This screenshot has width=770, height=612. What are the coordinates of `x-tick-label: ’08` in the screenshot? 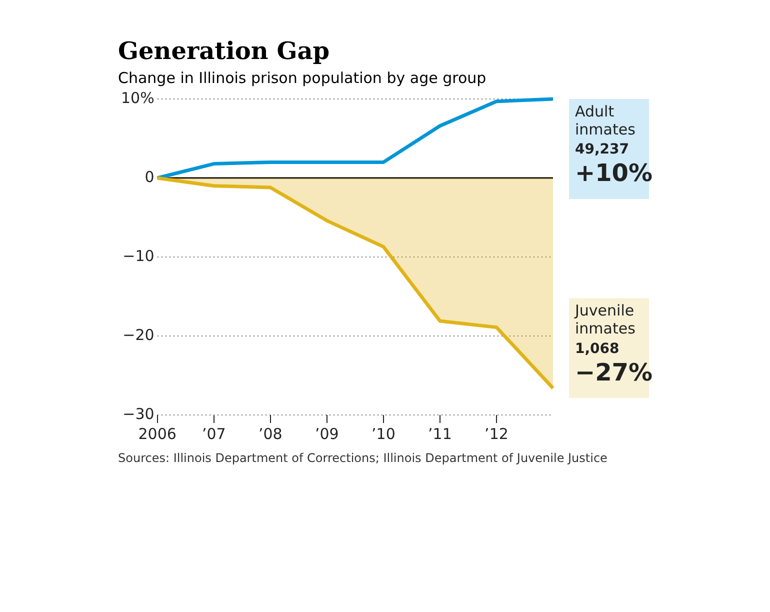 It's located at (270, 433).